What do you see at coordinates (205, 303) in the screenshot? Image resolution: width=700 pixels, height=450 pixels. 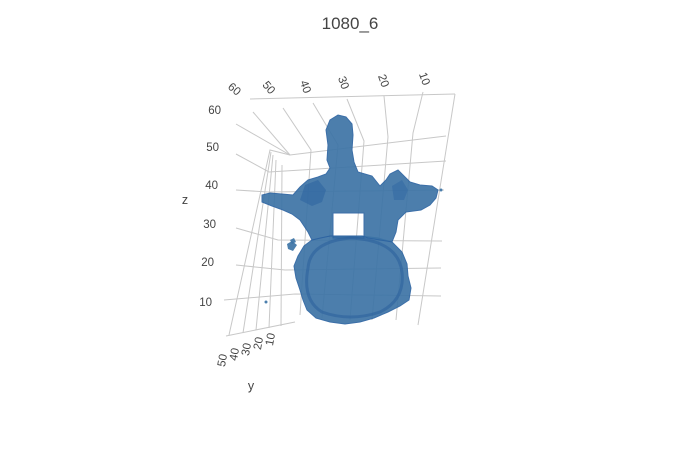 I see `z-tick-label: 10` at bounding box center [205, 303].